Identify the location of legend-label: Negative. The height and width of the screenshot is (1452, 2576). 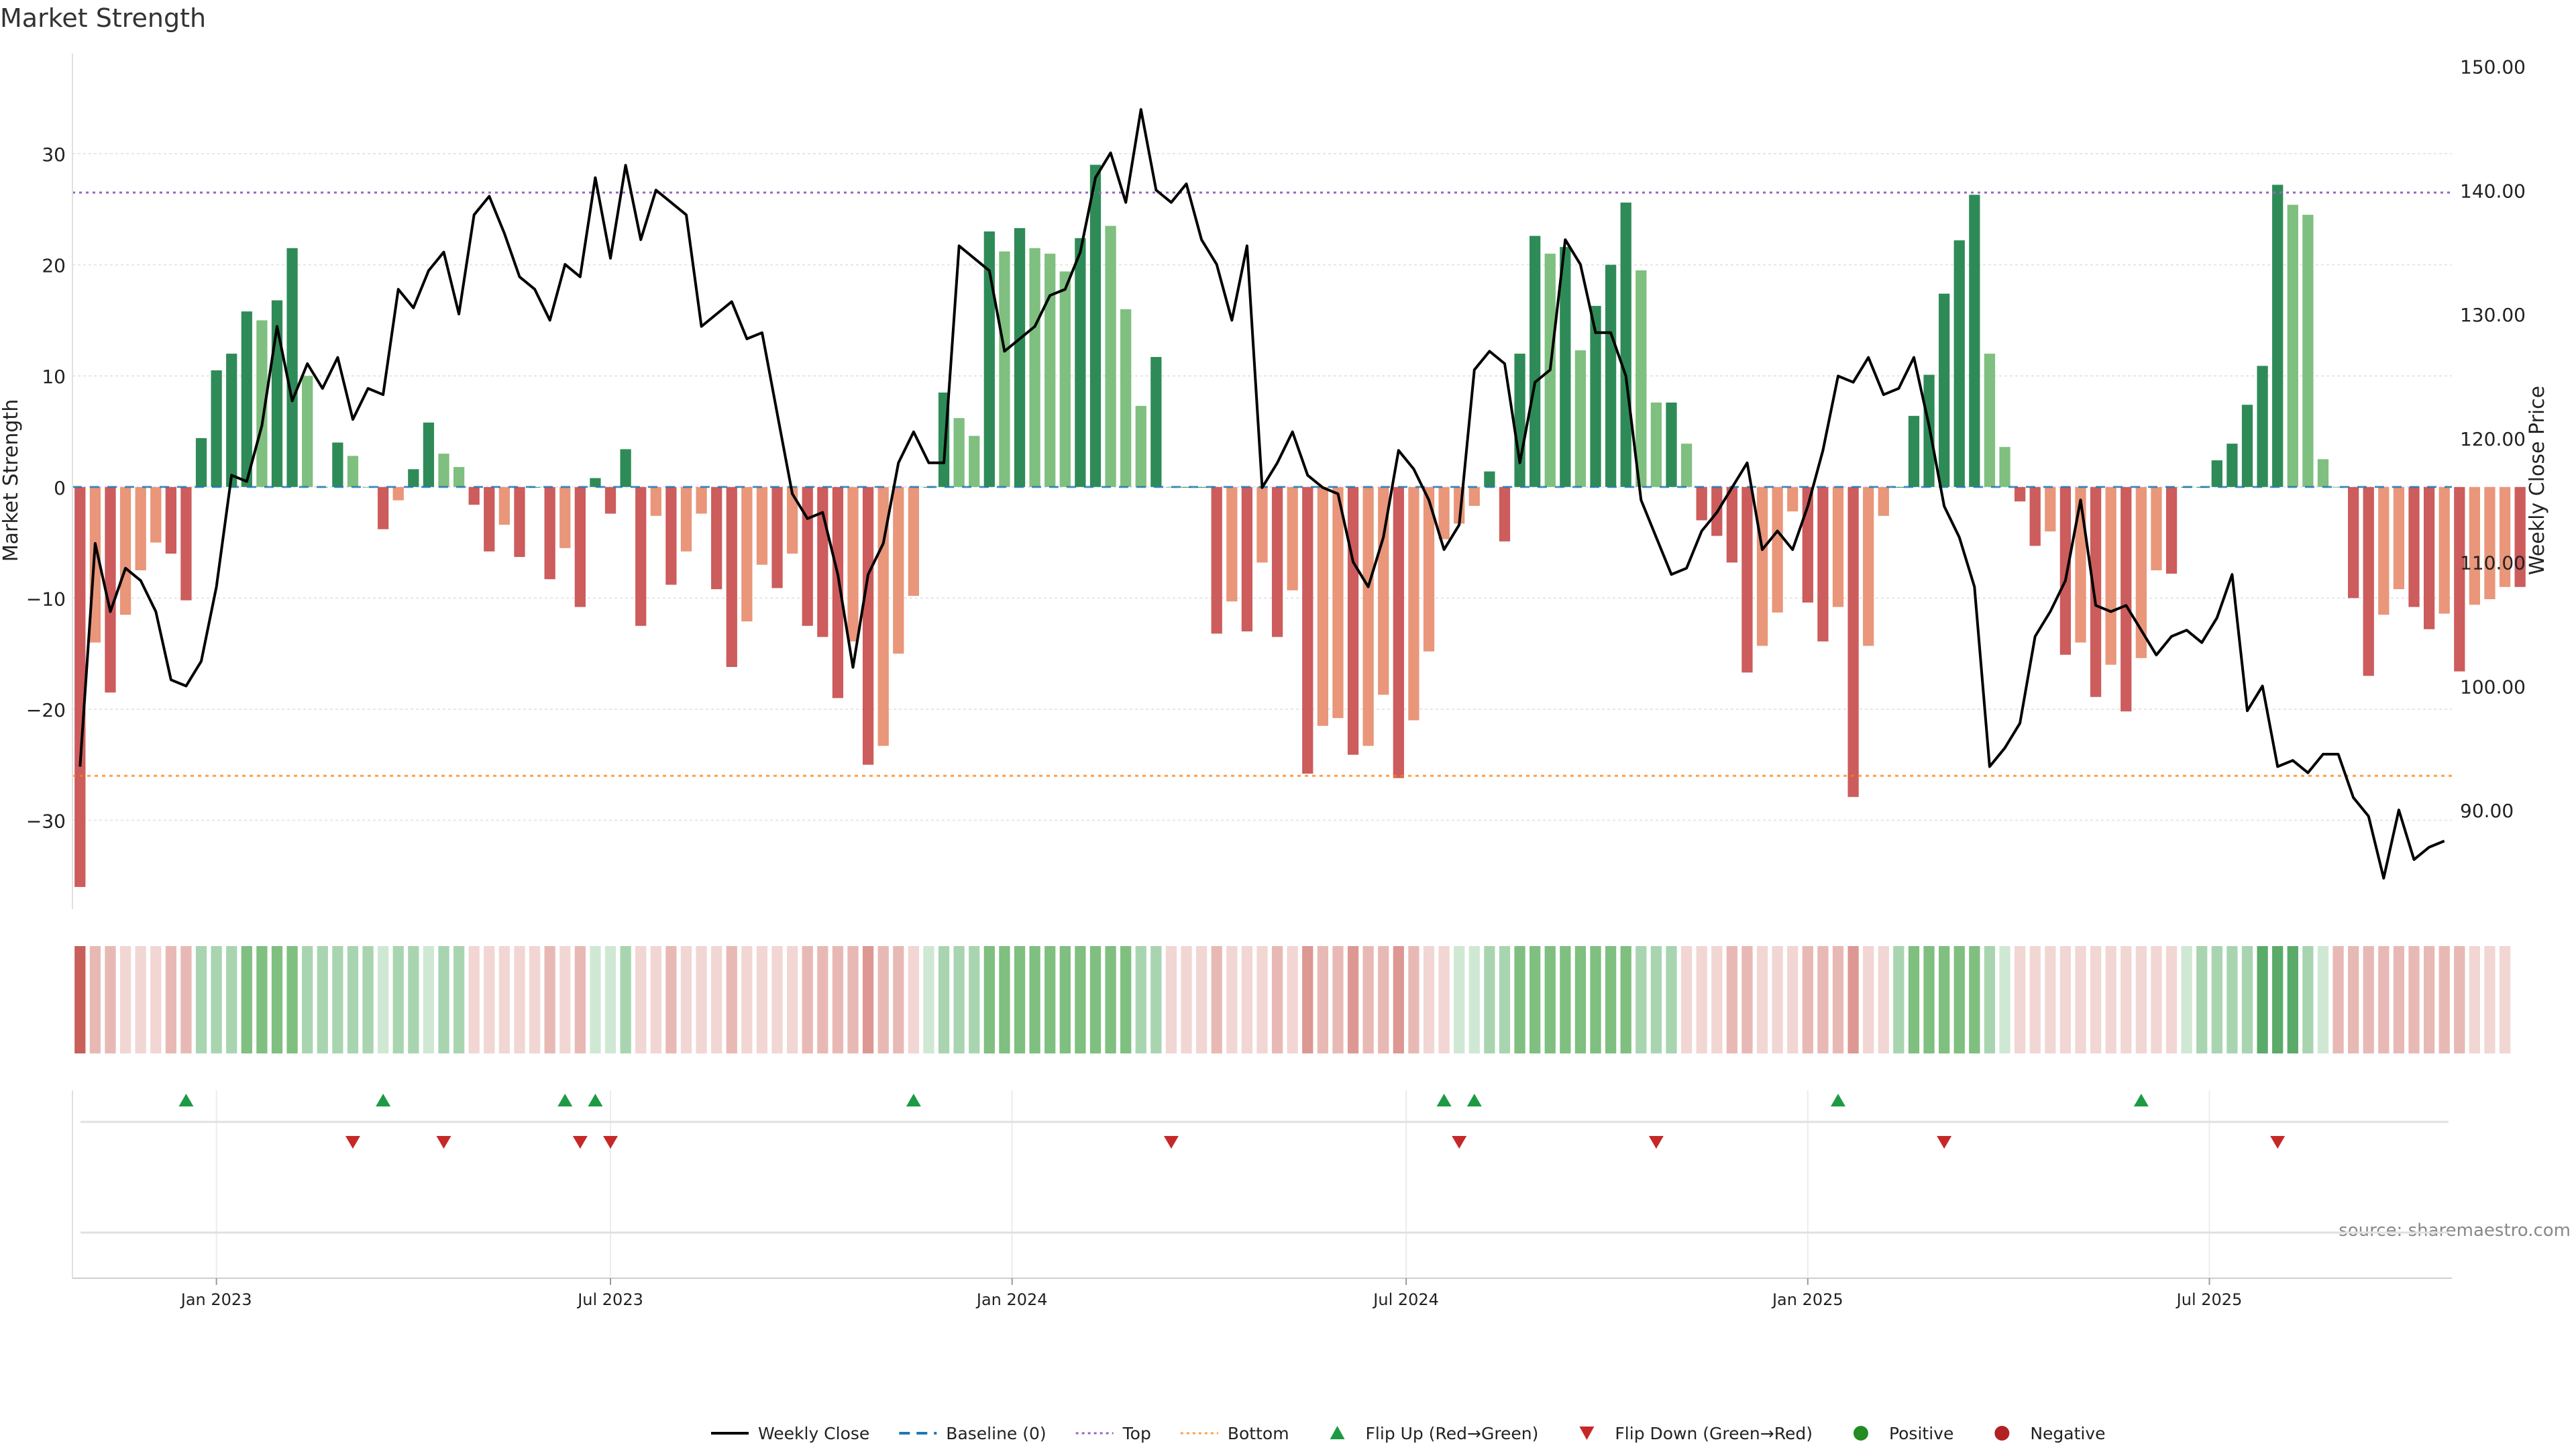
(2067, 1434).